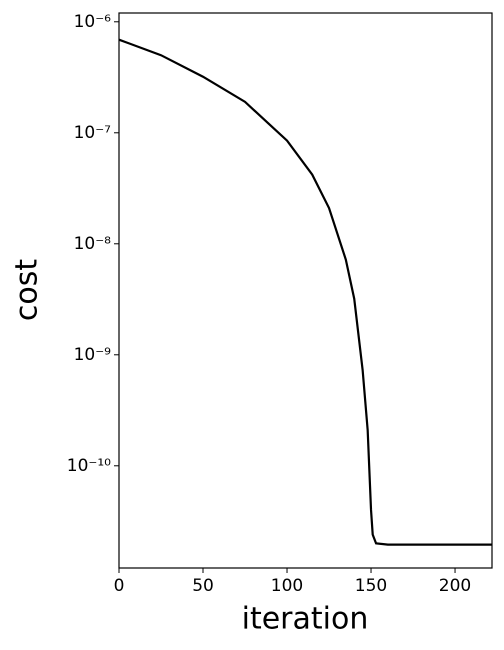 The height and width of the screenshot is (650, 504). Describe the element at coordinates (455, 586) in the screenshot. I see `x-tick-label: 200` at that location.